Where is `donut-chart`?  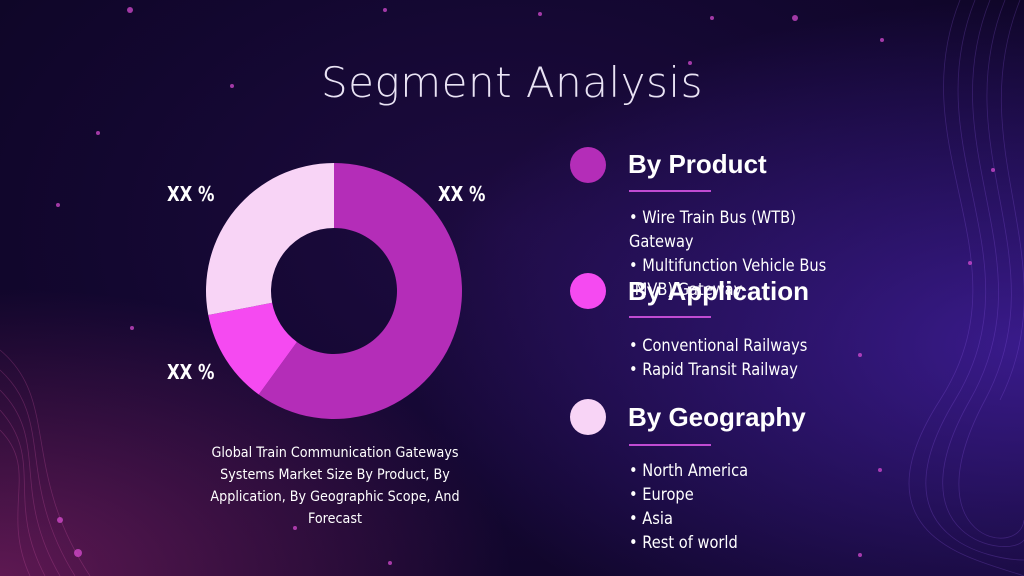 donut-chart is located at coordinates (334, 291).